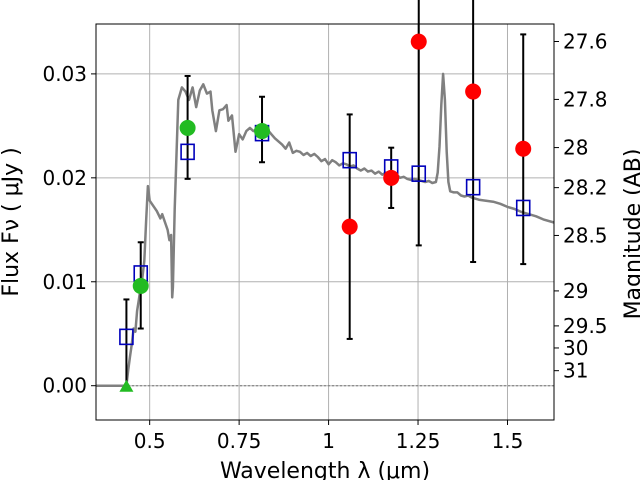  I want to click on x-axis-ticks: 0.5 0.75 1 1.25 1.5, so click(329, 436).